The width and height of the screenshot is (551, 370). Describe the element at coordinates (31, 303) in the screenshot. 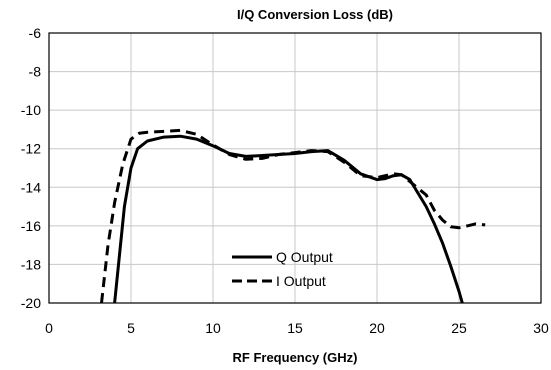

I see `y-tick-label: -20` at that location.